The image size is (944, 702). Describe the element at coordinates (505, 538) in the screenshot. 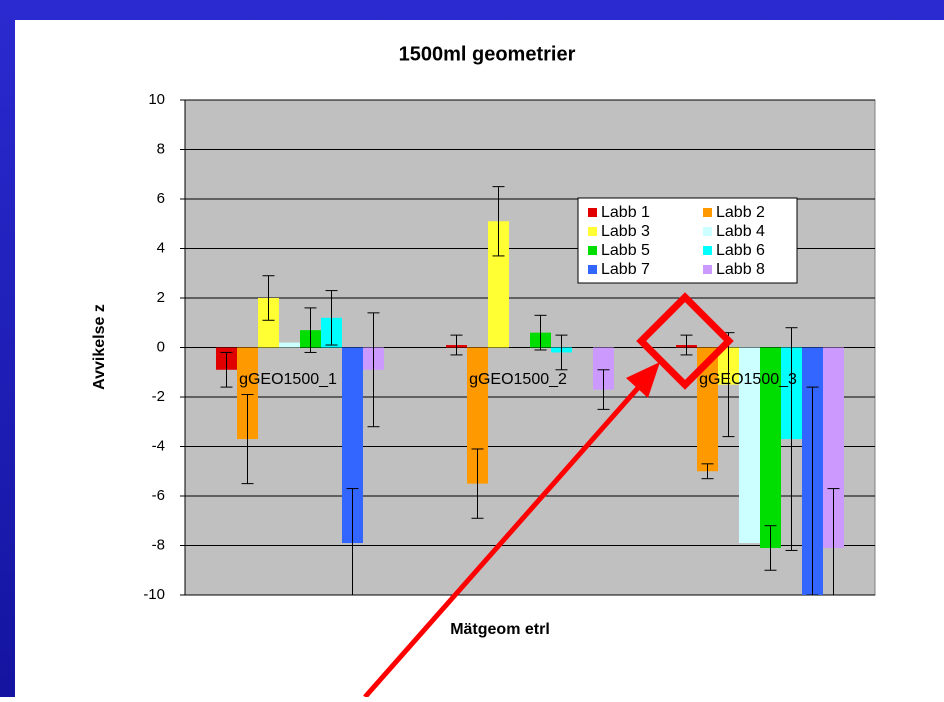

I see `arrow-line` at that location.